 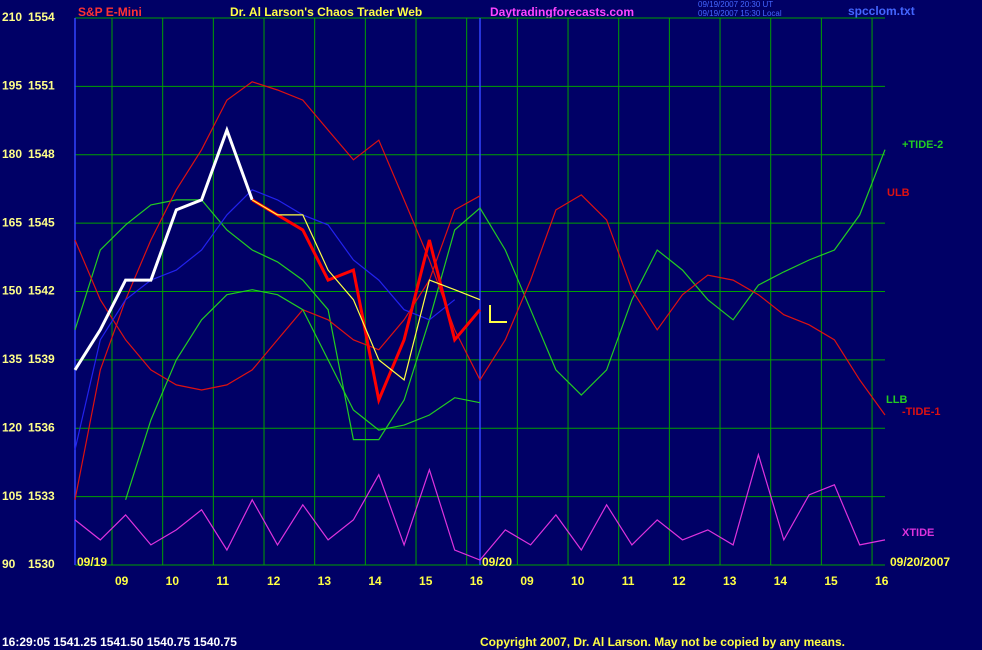 I want to click on y2-tick-label: 1551, so click(x=41, y=86).